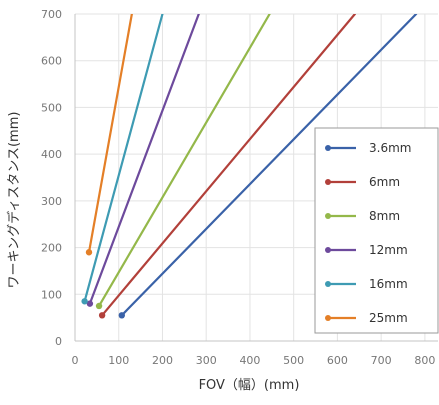 This screenshot has width=439, height=405. What do you see at coordinates (388, 318) in the screenshot?
I see `legend-label: 25mm` at bounding box center [388, 318].